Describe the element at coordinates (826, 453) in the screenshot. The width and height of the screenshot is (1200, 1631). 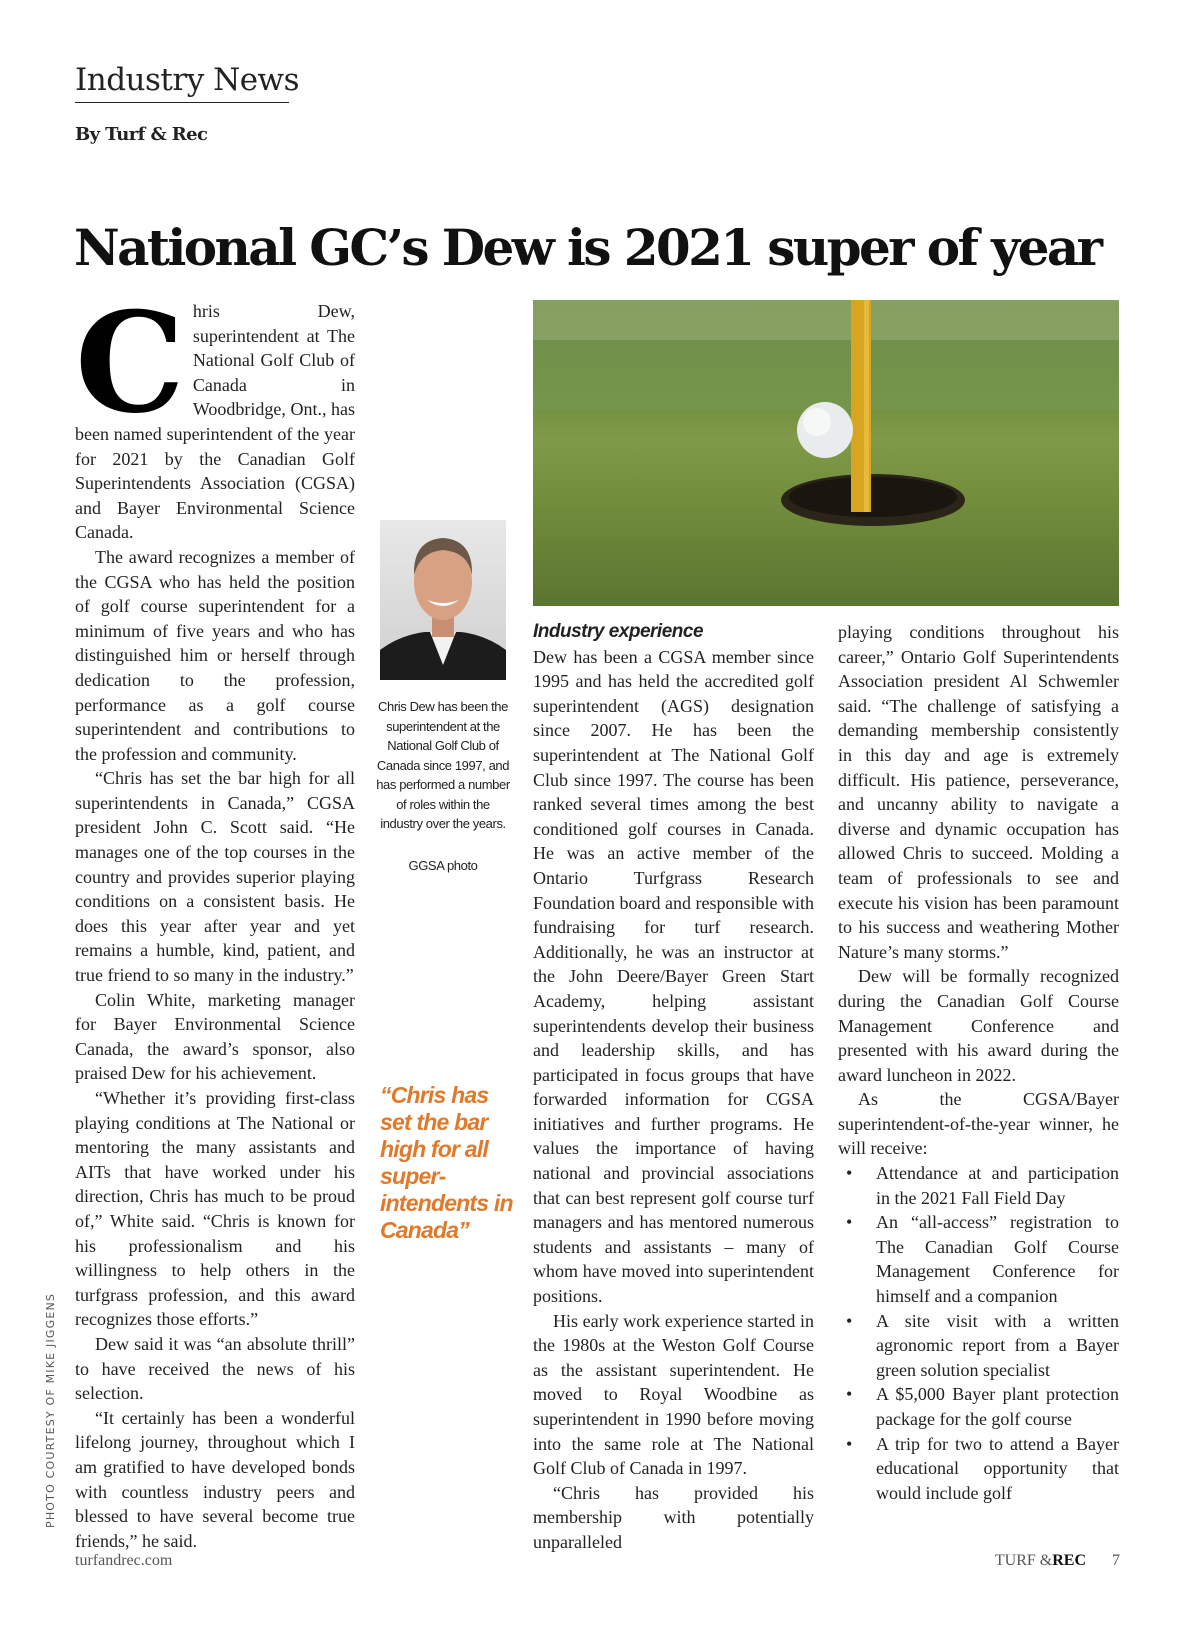
I see `golf-hole-photo` at that location.